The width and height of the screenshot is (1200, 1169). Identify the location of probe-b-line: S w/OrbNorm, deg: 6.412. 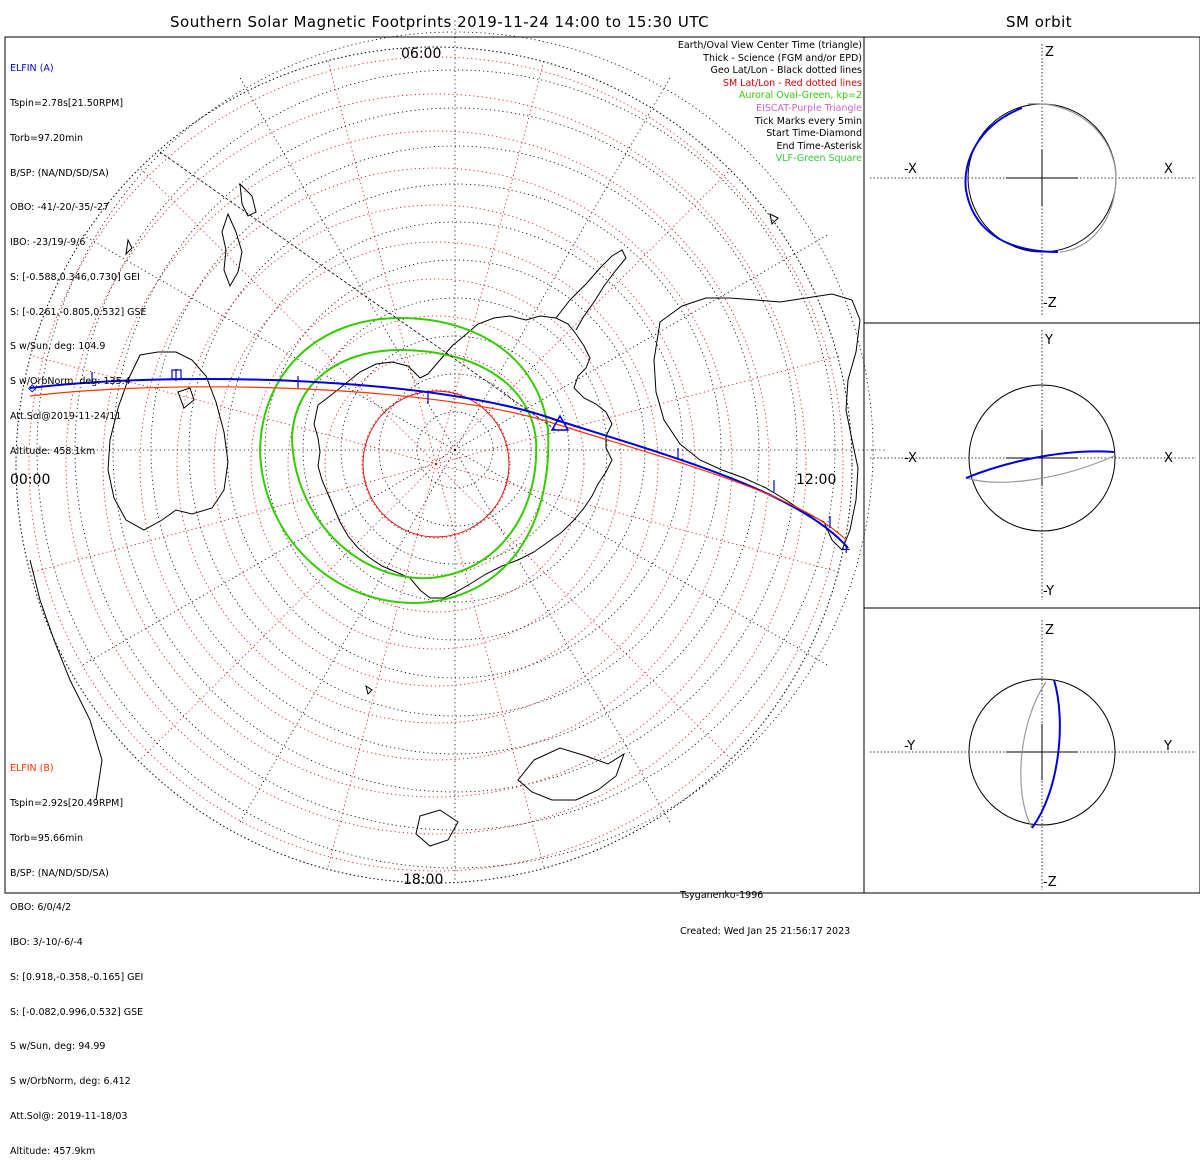
(70, 1082).